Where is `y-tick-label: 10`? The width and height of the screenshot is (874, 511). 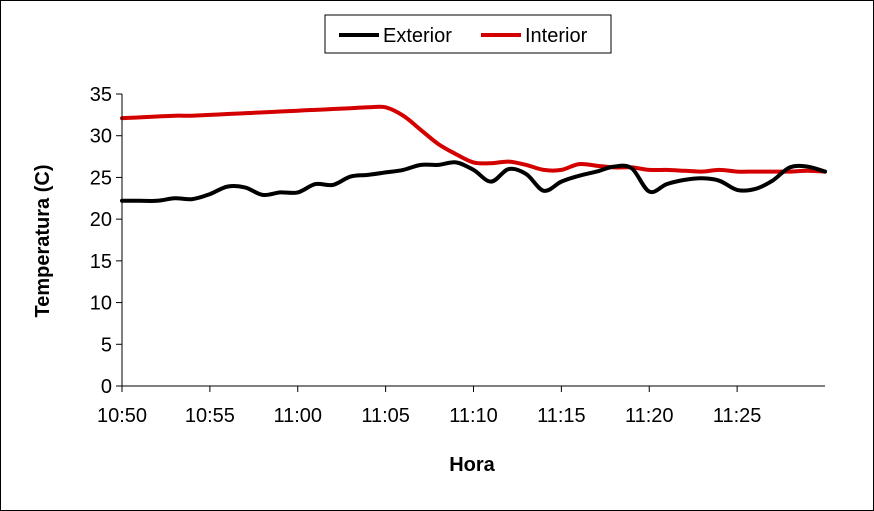 y-tick-label: 10 is located at coordinates (101, 304).